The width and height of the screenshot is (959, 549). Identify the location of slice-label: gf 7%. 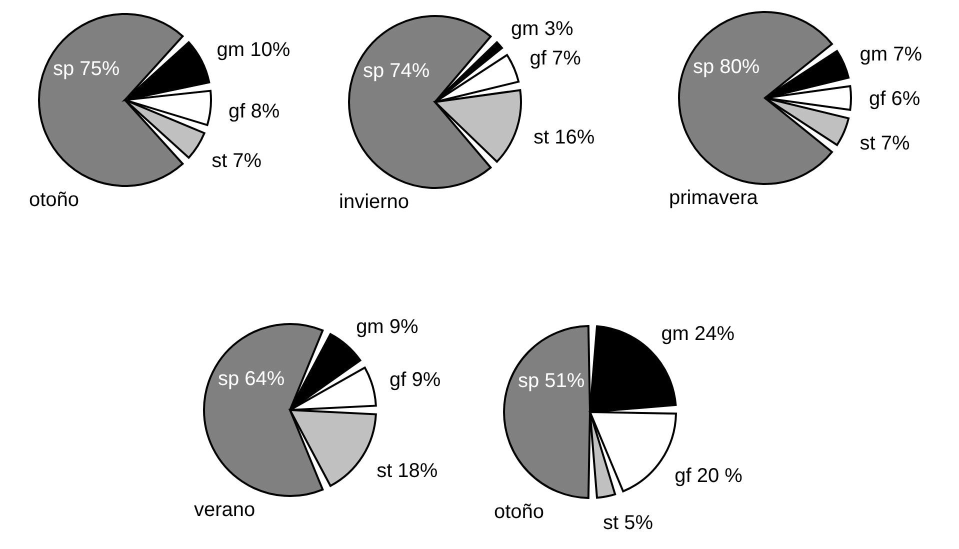
(556, 59).